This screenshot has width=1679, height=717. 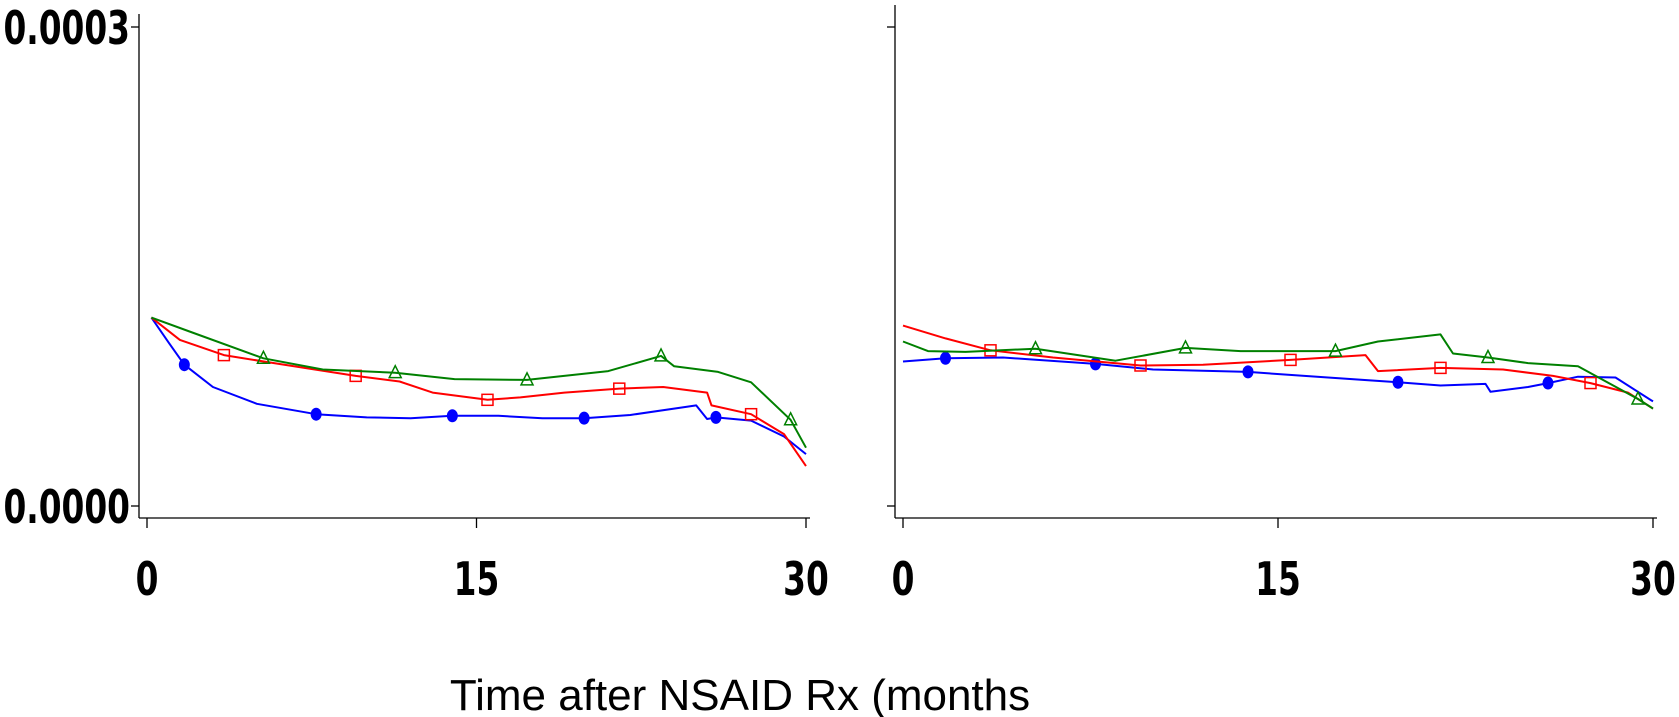 What do you see at coordinates (66, 508) in the screenshot?
I see `y-tick-label: 0.0000` at bounding box center [66, 508].